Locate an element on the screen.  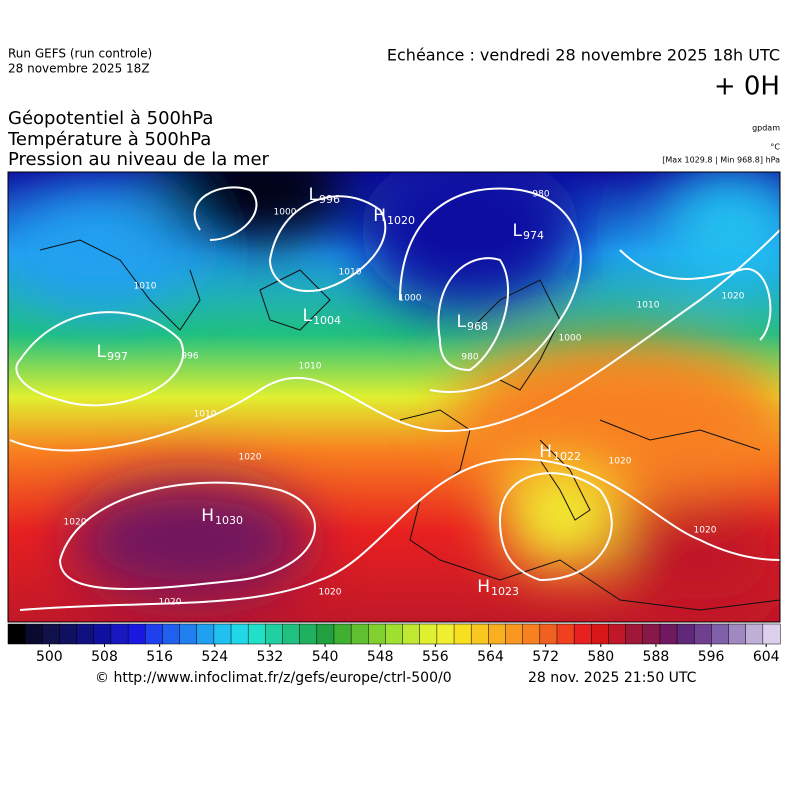
colorbar-tick-label: 572 is located at coordinates (545, 657).